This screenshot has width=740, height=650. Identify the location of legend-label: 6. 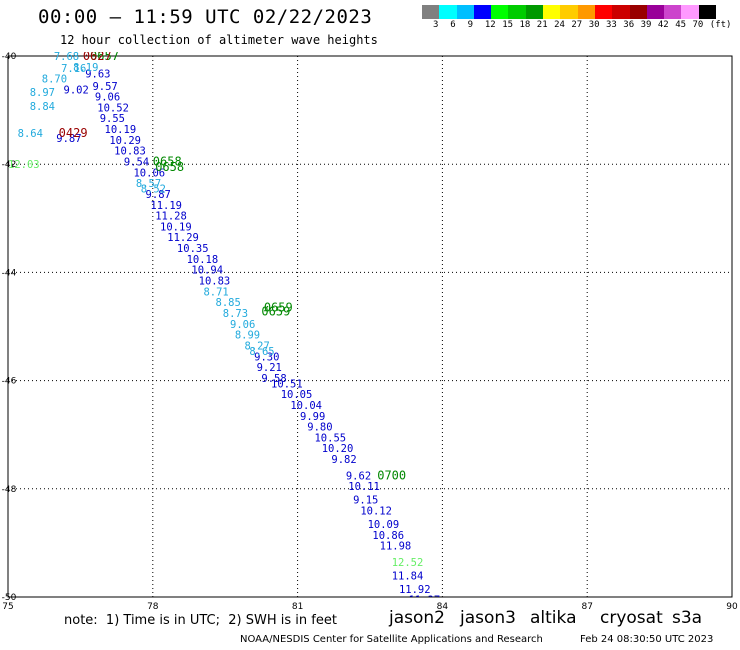
(453, 25).